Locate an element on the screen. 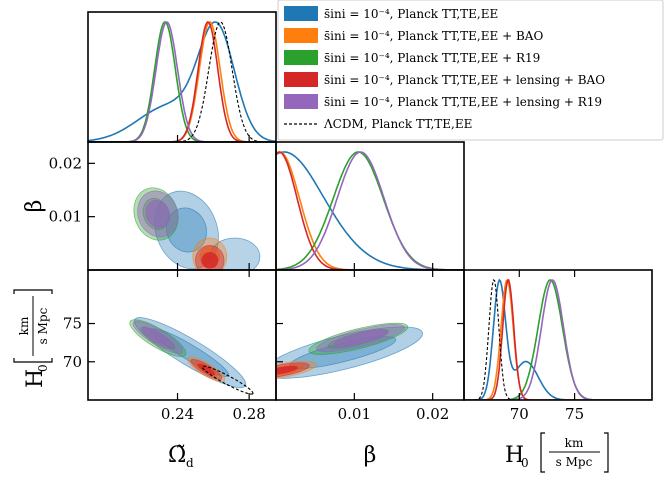 Image resolution: width=665 pixels, height=485 pixels. ytick-label-beta-0: 0.01 is located at coordinates (65, 217).